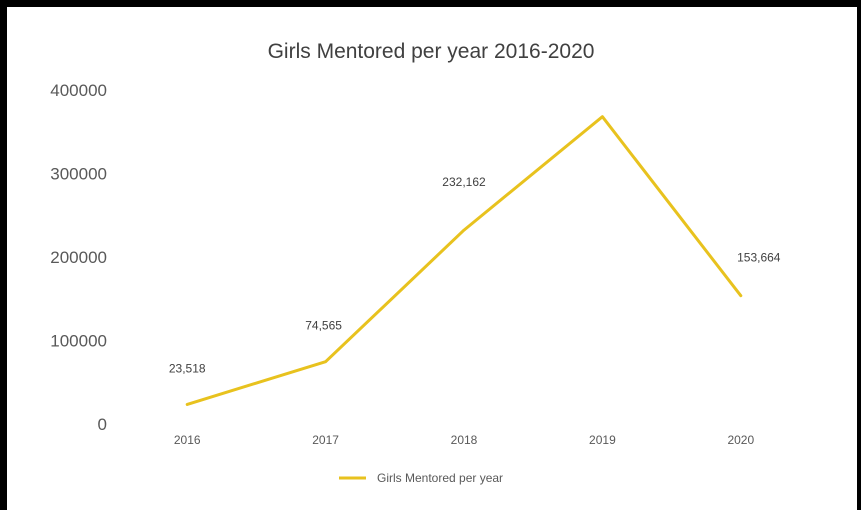 The height and width of the screenshot is (510, 861). Describe the element at coordinates (740, 440) in the screenshot. I see `x-tick-label: 2020` at that location.